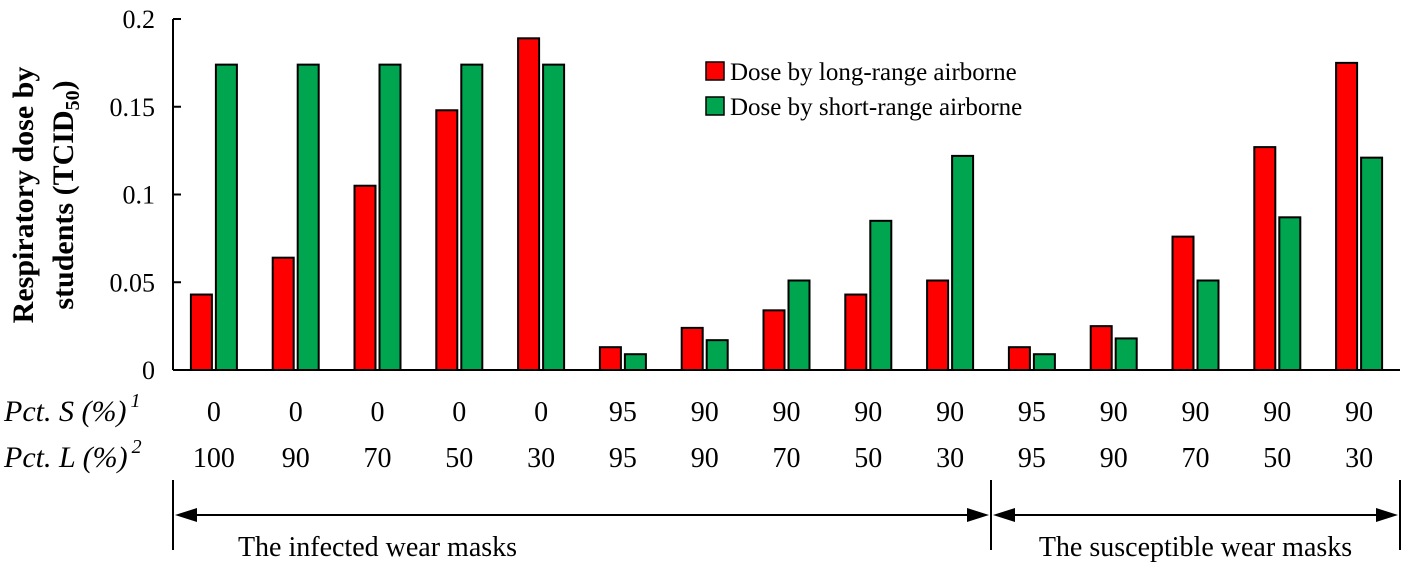 This screenshot has height=572, width=1421. Describe the element at coordinates (873, 72) in the screenshot. I see `legend-label-long-range: Dose by long-range airborne` at that location.